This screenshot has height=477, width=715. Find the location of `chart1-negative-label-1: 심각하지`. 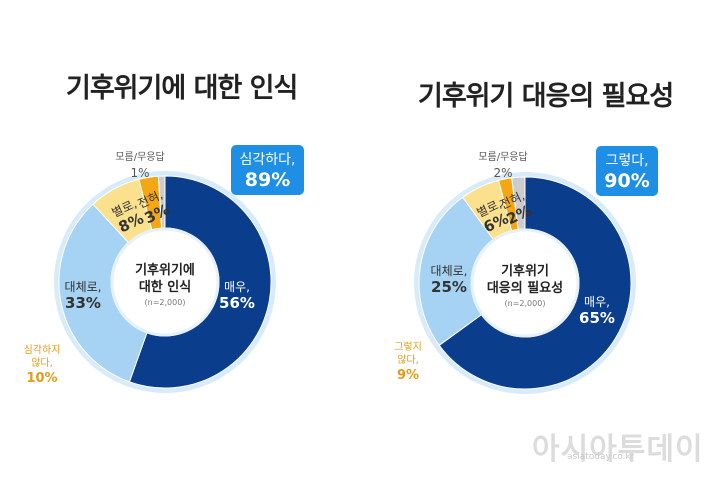

chart1-negative-label-1: 심각하지 is located at coordinates (42, 349).